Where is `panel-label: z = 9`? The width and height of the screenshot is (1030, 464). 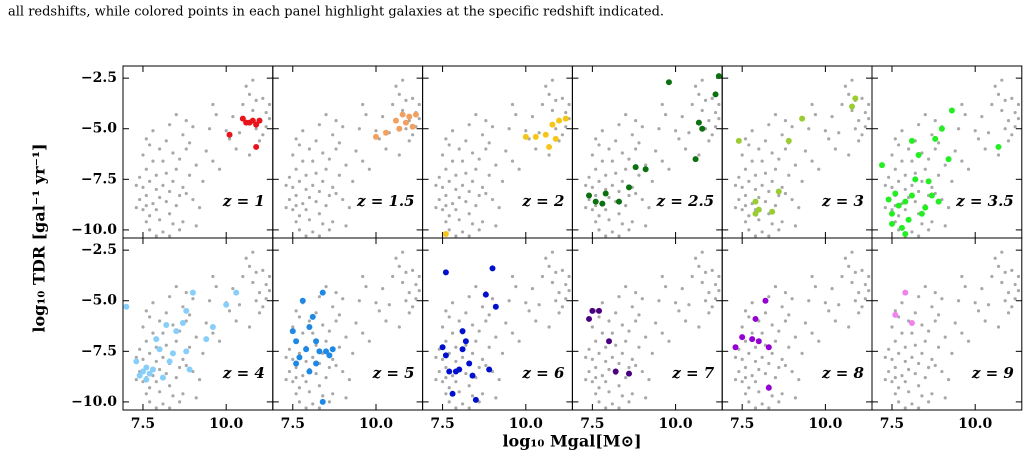
panel-label: z = 9 is located at coordinates (993, 373).